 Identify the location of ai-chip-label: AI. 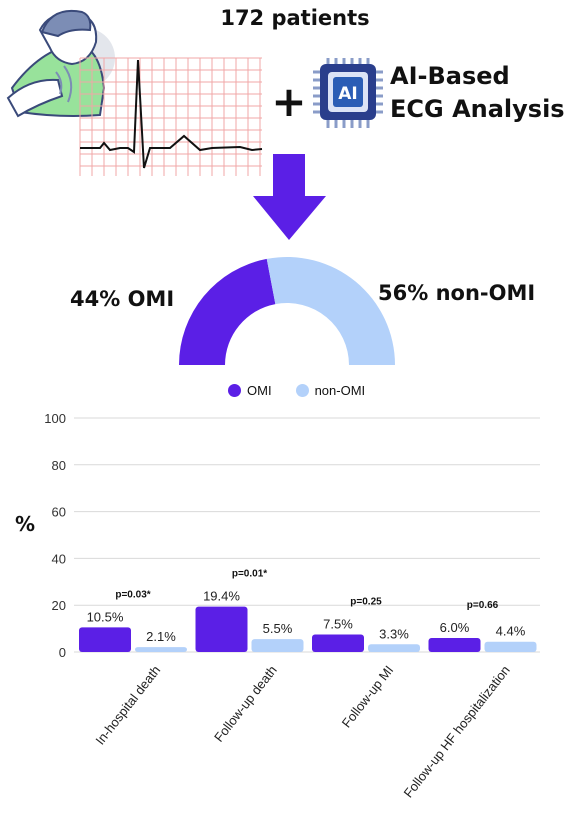
(347, 94).